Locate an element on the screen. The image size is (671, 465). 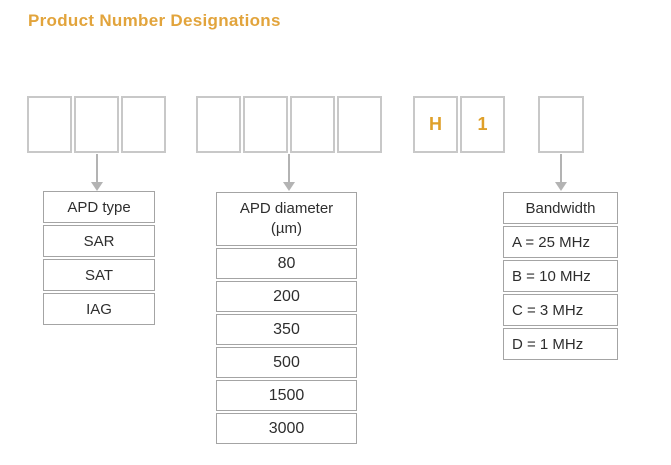
table-row: B = 10 MHz is located at coordinates (560, 276).